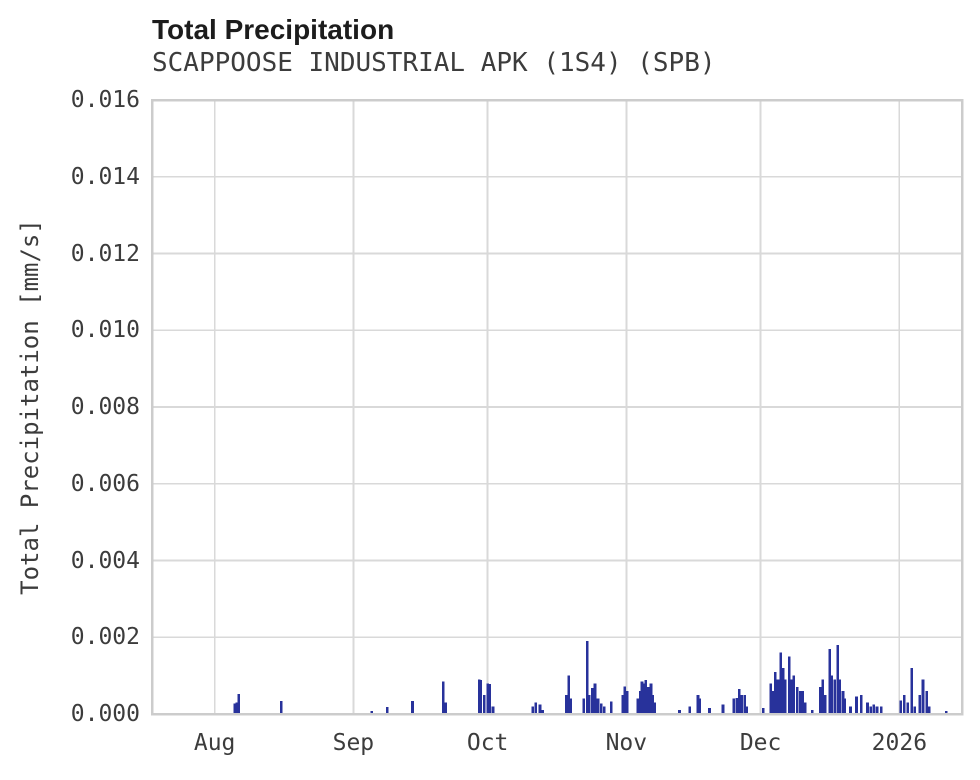  I want to click on x-tick-label: Dec, so click(760, 743).